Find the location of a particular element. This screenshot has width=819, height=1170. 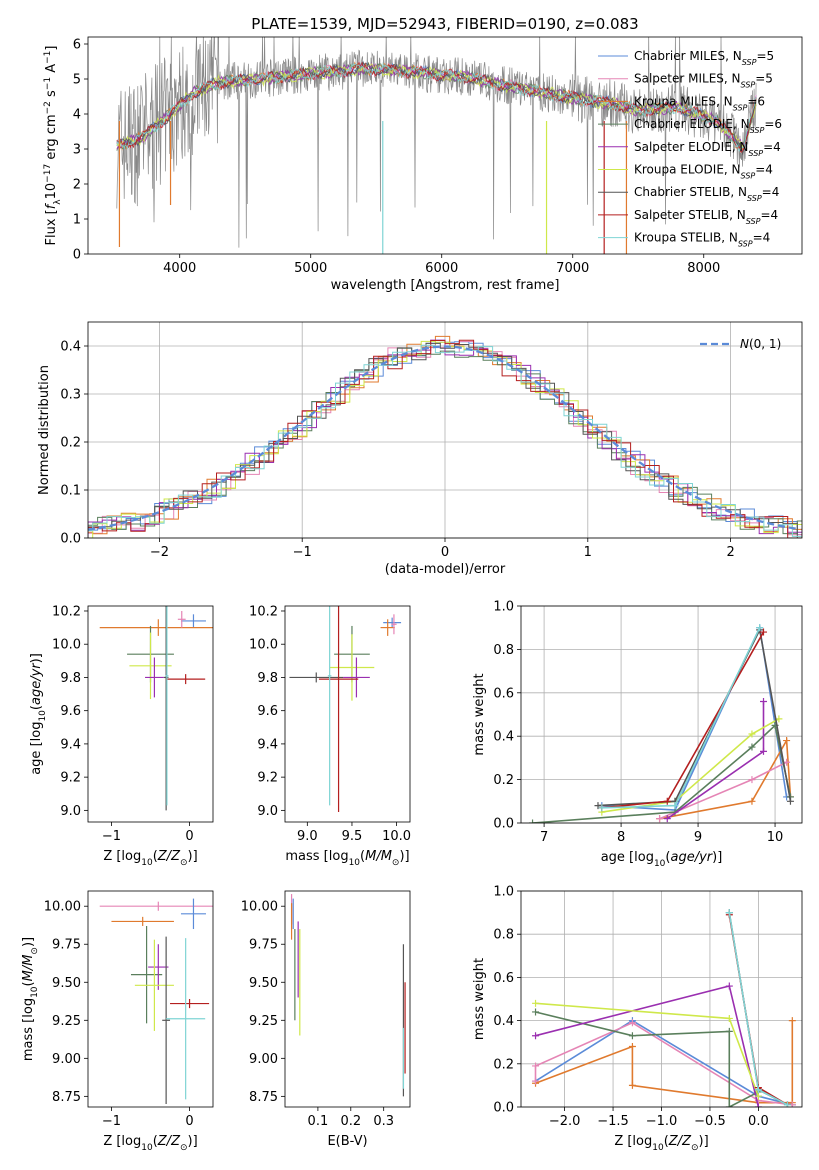

mass_vs_EBV-plot-area is located at coordinates (348, 995).